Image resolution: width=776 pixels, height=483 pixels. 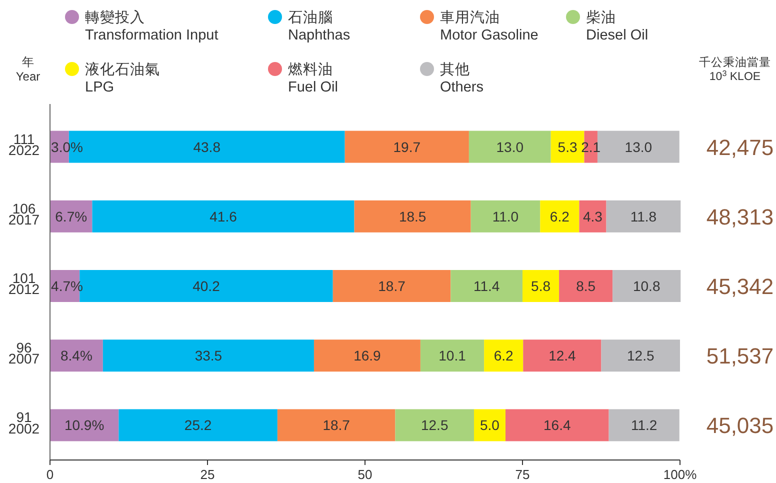 What do you see at coordinates (740, 286) in the screenshot?
I see `text: 45,342` at bounding box center [740, 286].